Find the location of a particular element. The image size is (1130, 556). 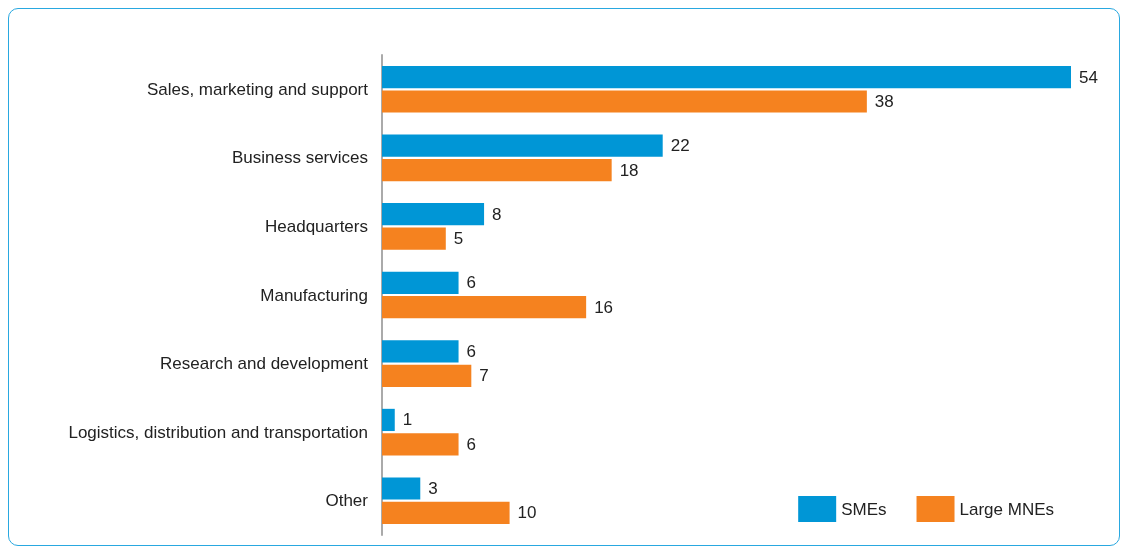

y-tick-label: Headquarters is located at coordinates (316, 226).